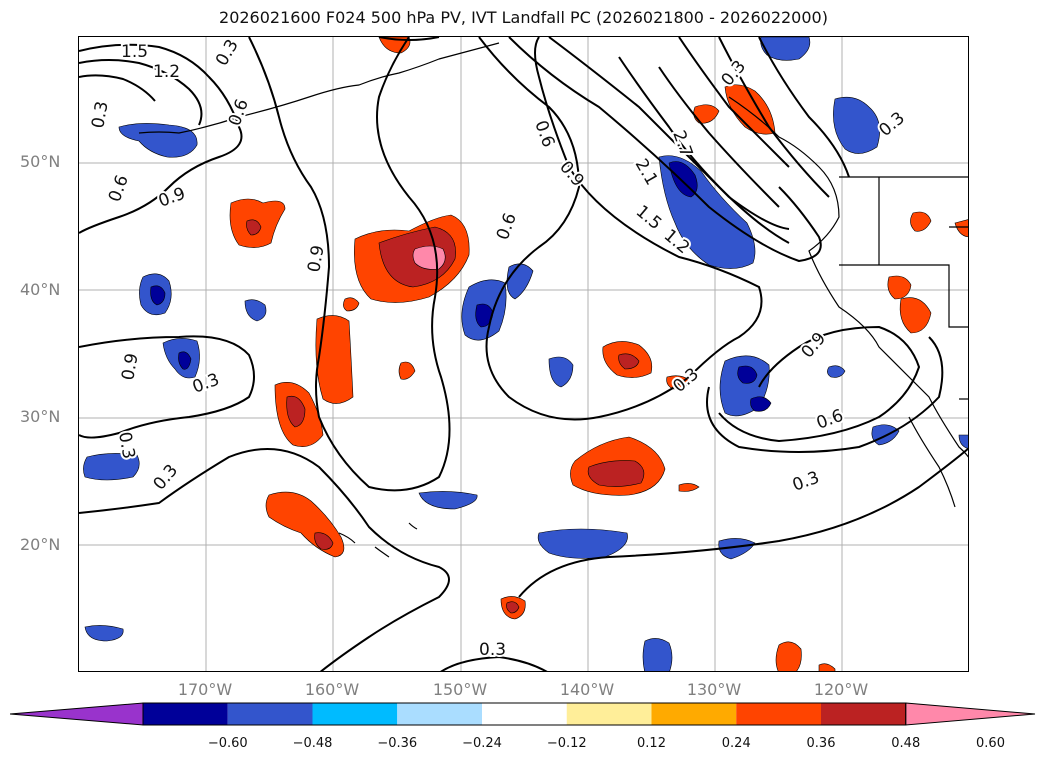  I want to click on lon-label: 120°W, so click(841, 689).